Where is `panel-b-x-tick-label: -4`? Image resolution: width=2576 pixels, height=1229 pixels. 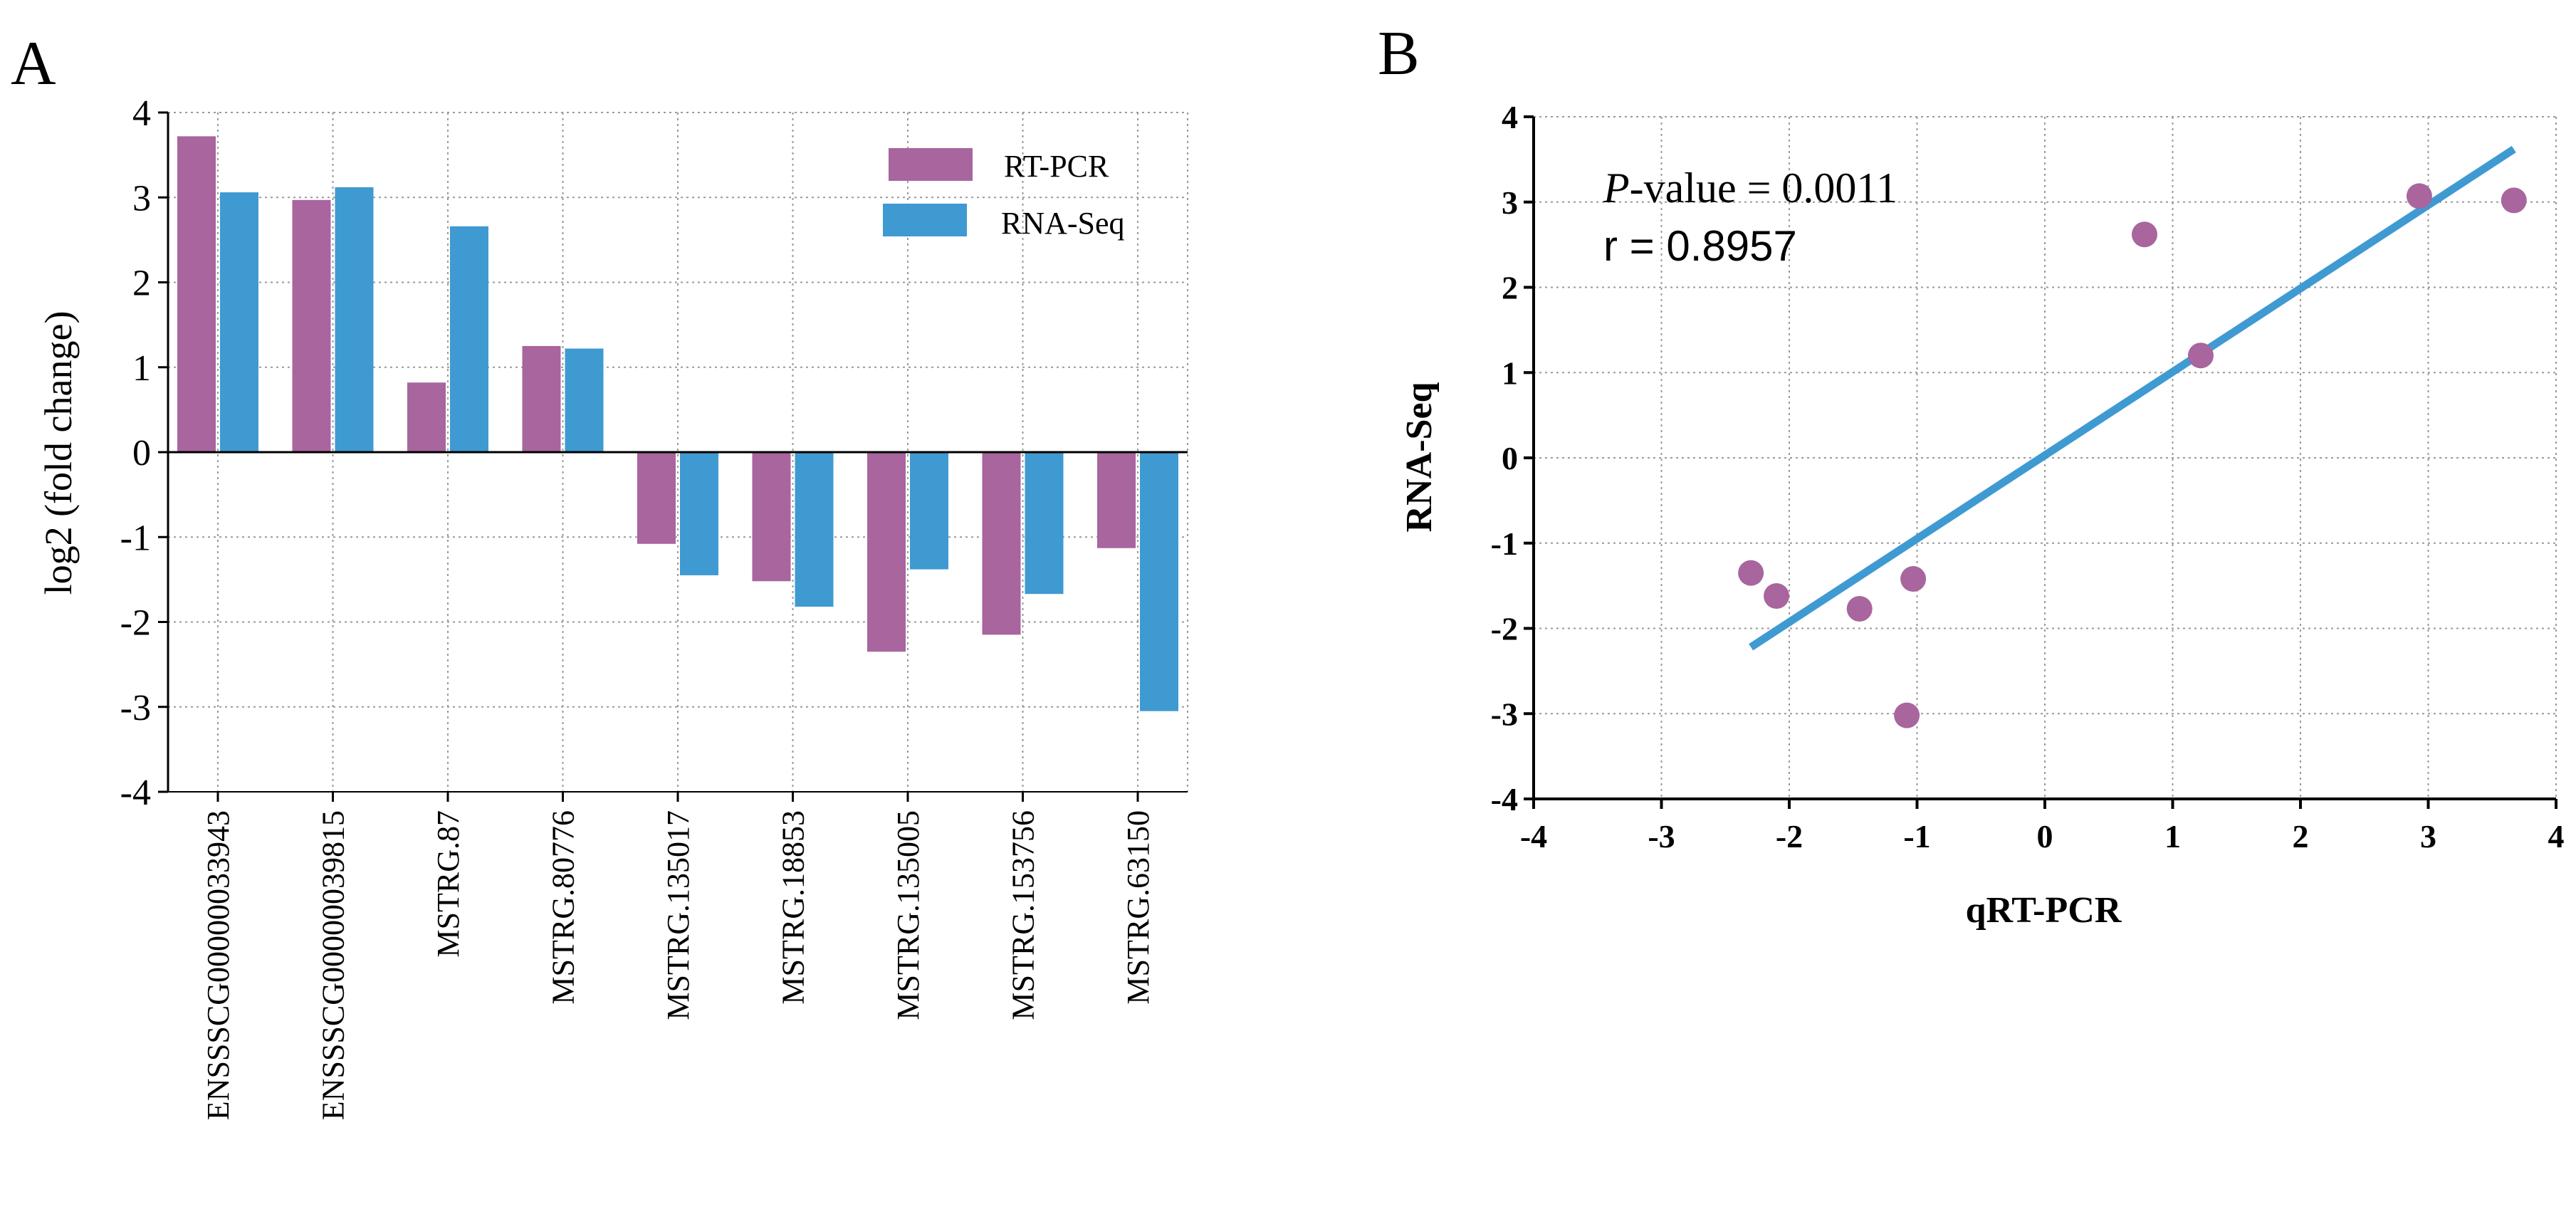
panel-b-x-tick-label: -4 is located at coordinates (1533, 836).